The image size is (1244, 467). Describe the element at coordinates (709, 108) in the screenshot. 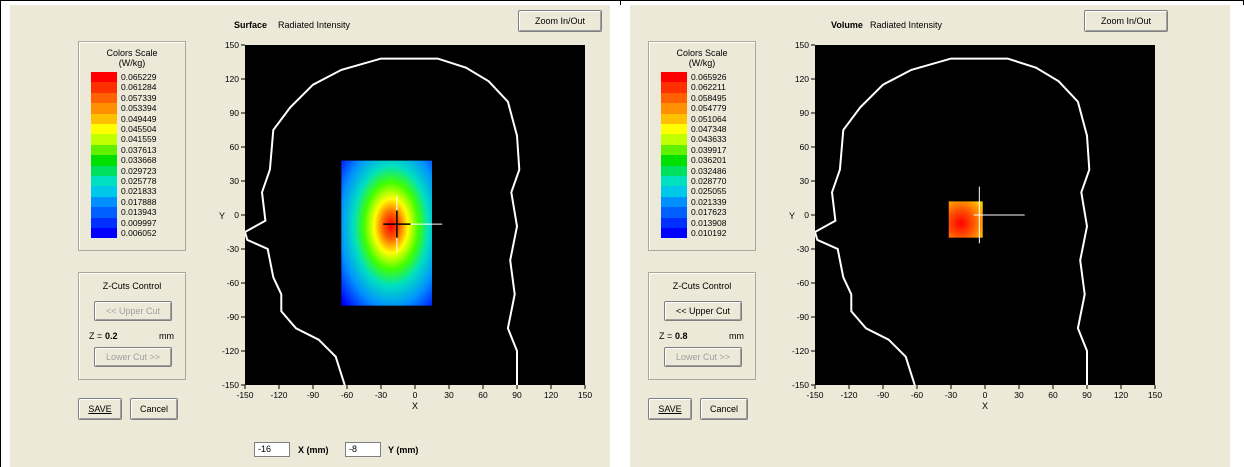

I see `legend-value: 0.054779` at that location.